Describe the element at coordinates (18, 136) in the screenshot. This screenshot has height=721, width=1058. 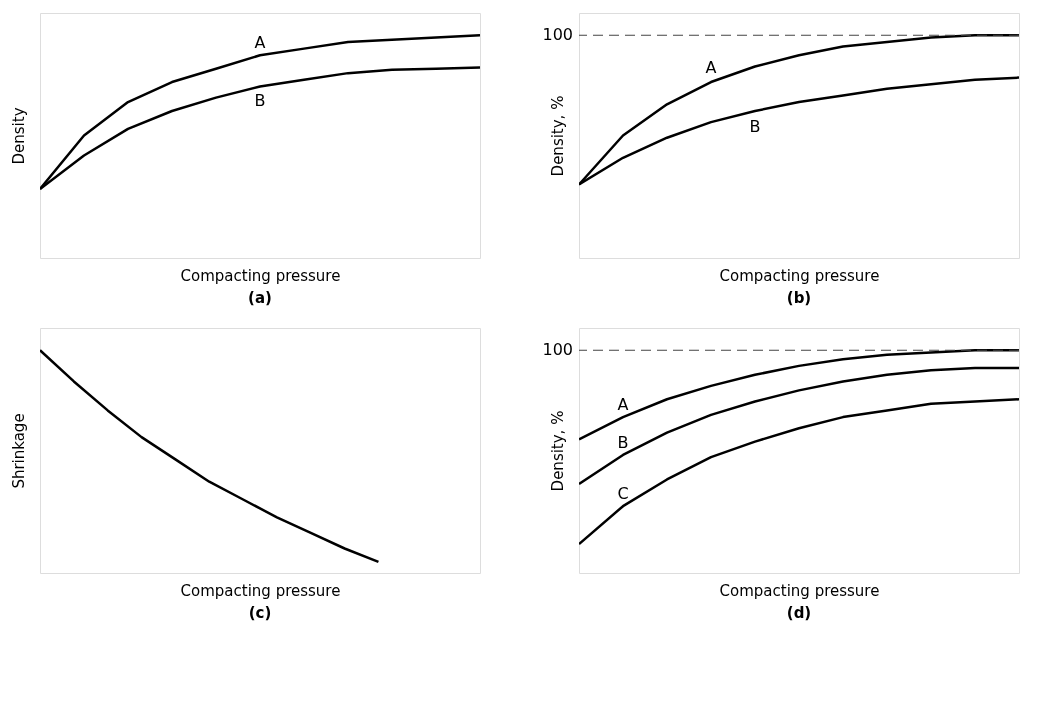
I see `y-axis-title: Density` at that location.